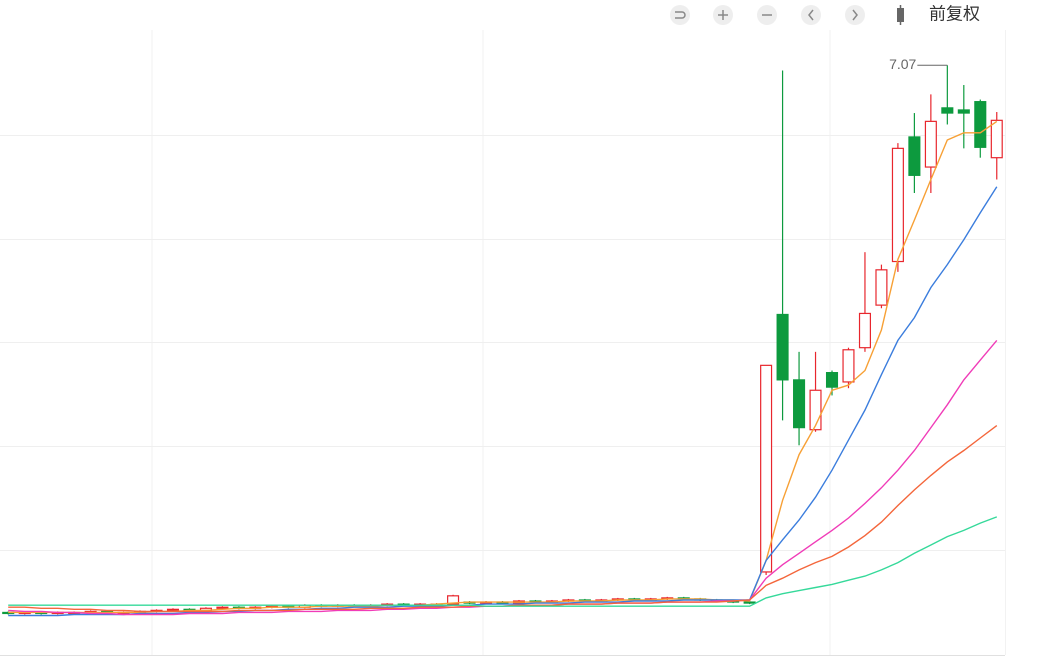 This screenshot has width=1056, height=663. What do you see at coordinates (811, 15) in the screenshot?
I see `prev-button` at bounding box center [811, 15].